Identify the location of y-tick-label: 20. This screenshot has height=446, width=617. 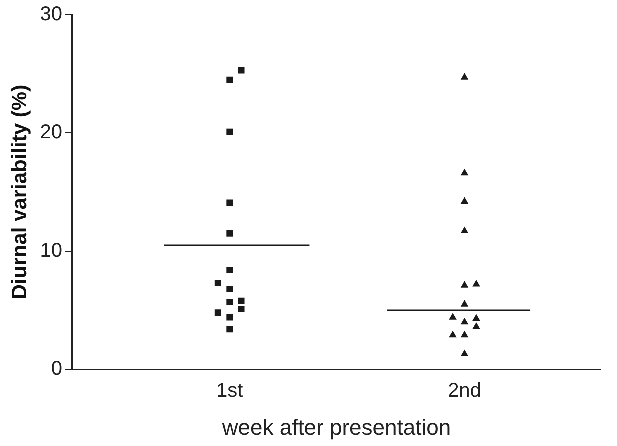
(51, 133).